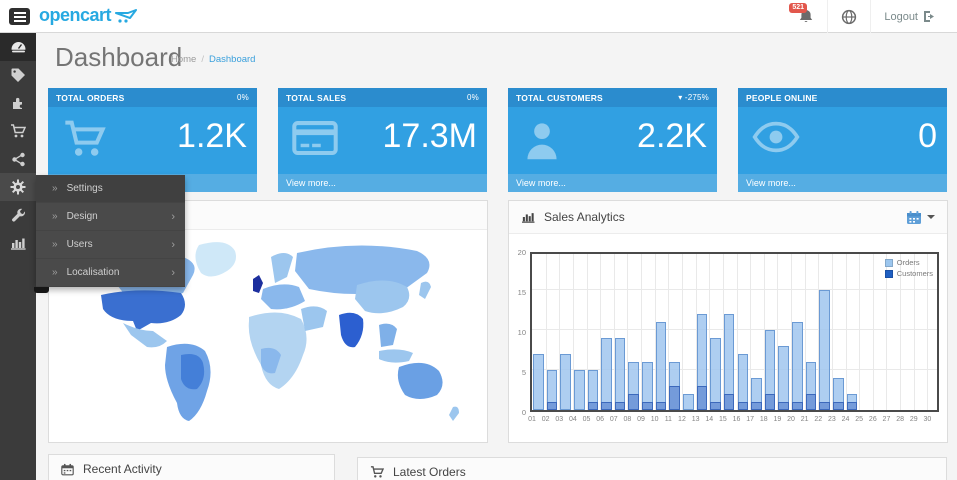  I want to click on tile-change: ▾ -275%, so click(693, 97).